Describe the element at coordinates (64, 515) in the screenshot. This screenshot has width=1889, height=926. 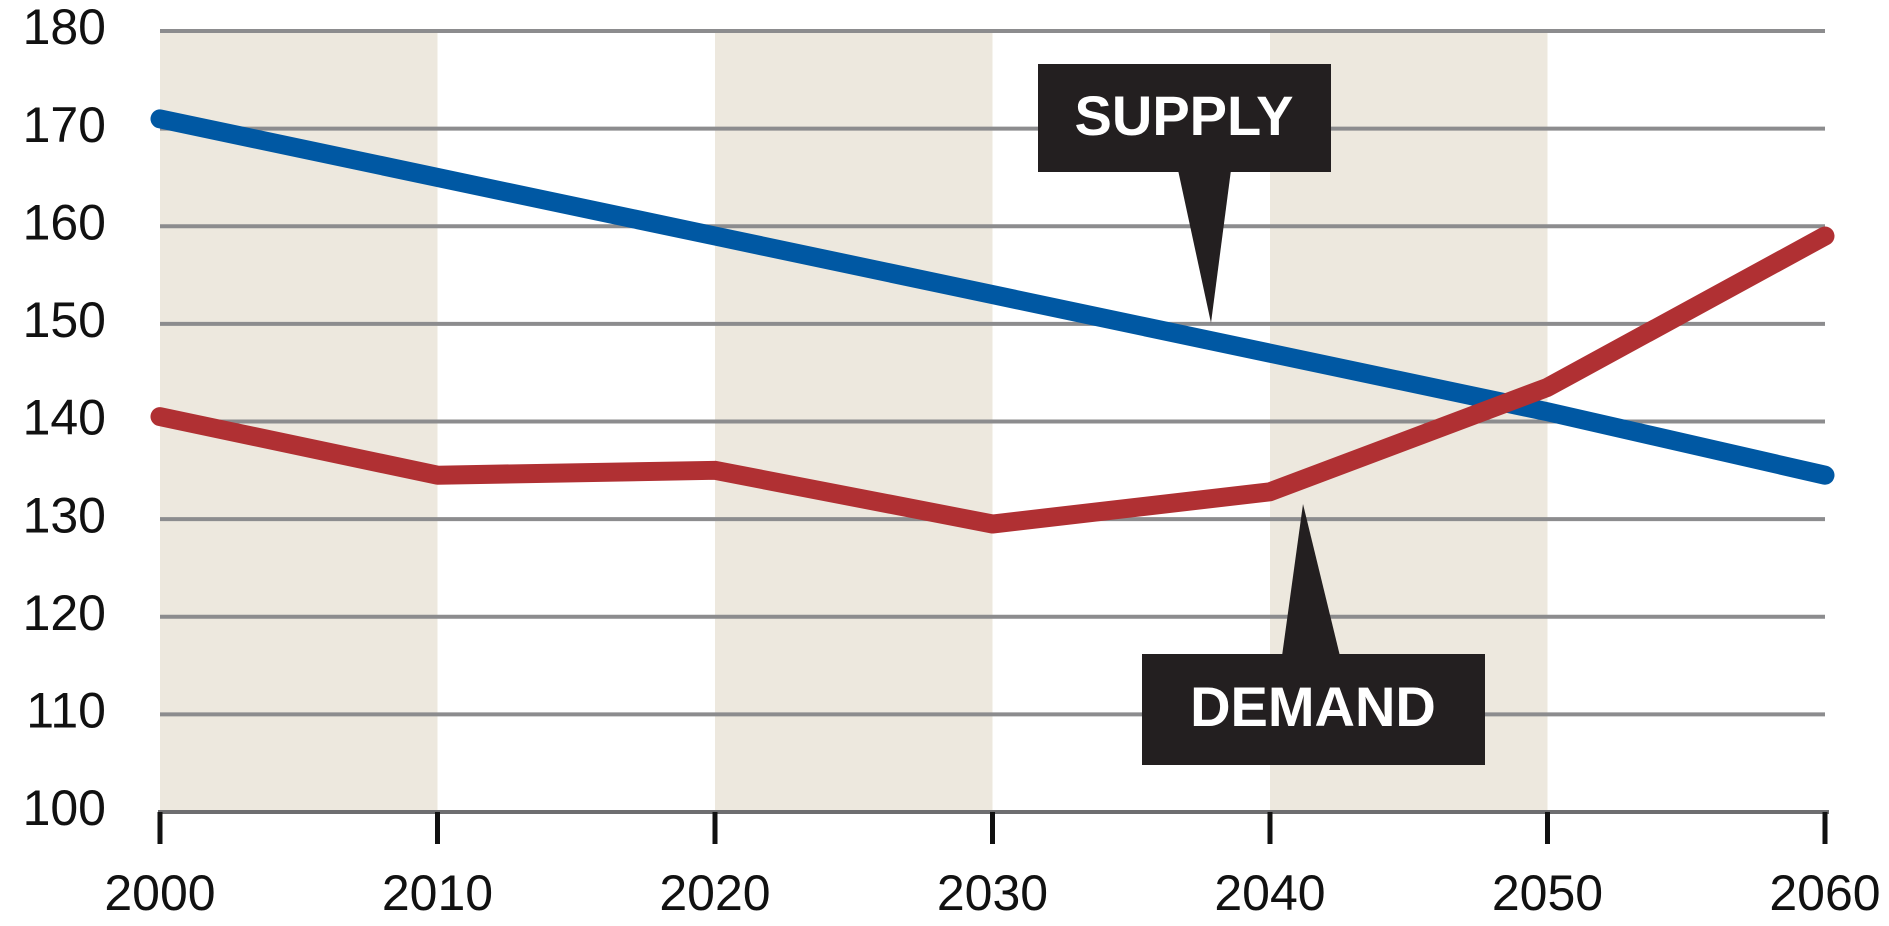
I see `y-tick-label: 130` at that location.